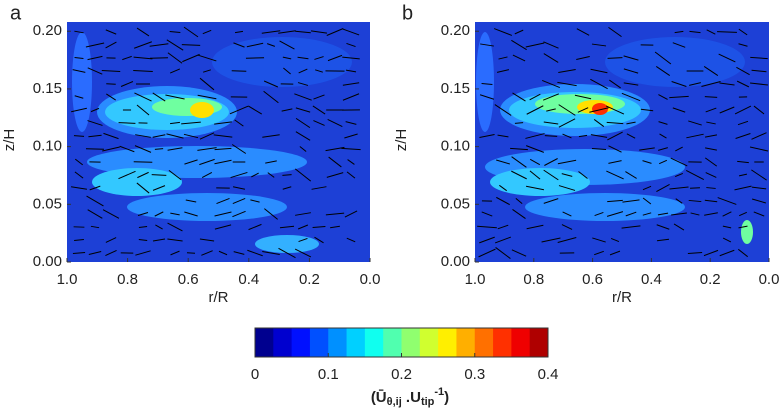  What do you see at coordinates (67, 279) in the screenshot?
I see `x-tick-label: 1.0` at bounding box center [67, 279].